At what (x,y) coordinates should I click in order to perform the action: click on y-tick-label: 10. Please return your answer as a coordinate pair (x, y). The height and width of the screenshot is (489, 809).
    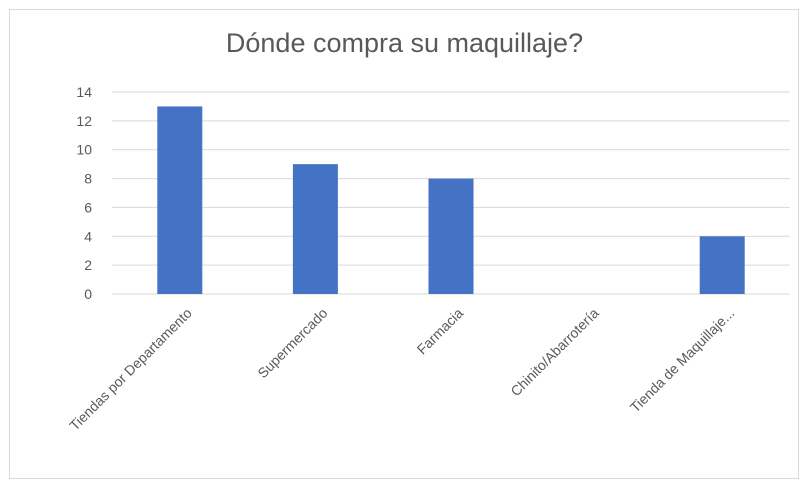
    Looking at the image, I should click on (84, 150).